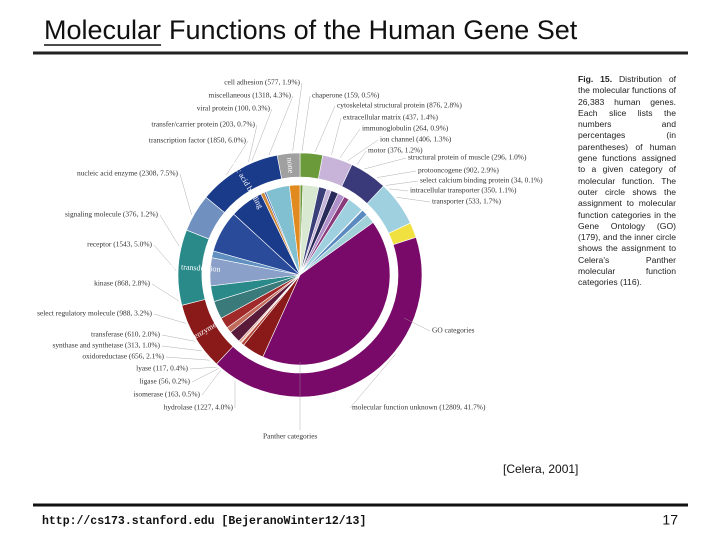 This screenshot has width=720, height=540. I want to click on slice-label: miscellaneous (1318, 4.3%), so click(249, 95).